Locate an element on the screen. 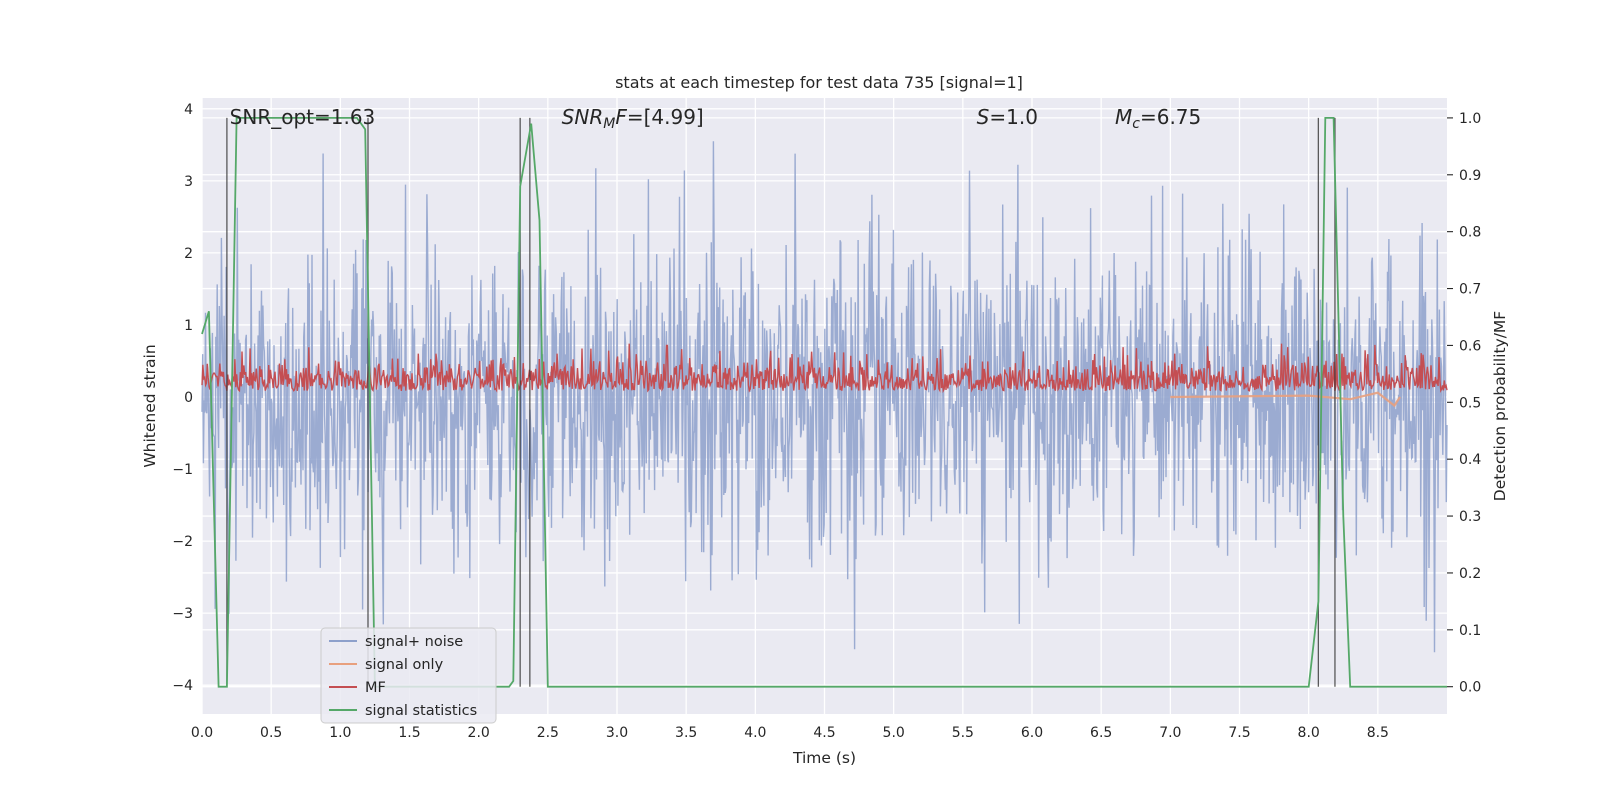 The image size is (1600, 800). y2-tick-label: 0.4 is located at coordinates (1470, 460).